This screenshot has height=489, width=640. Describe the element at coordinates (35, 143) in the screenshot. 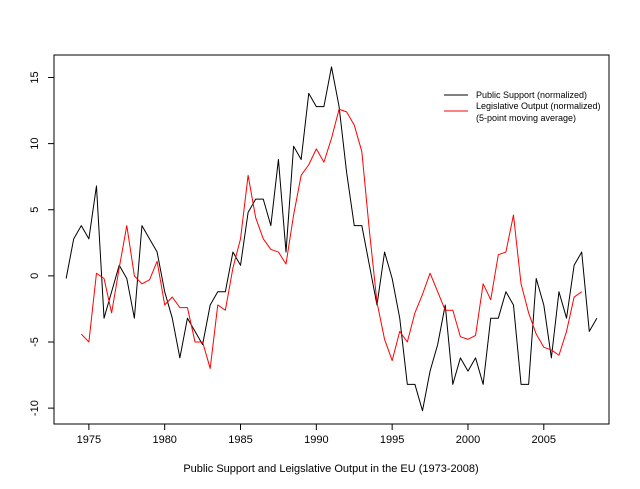

I see `y-tick-label: 10` at that location.